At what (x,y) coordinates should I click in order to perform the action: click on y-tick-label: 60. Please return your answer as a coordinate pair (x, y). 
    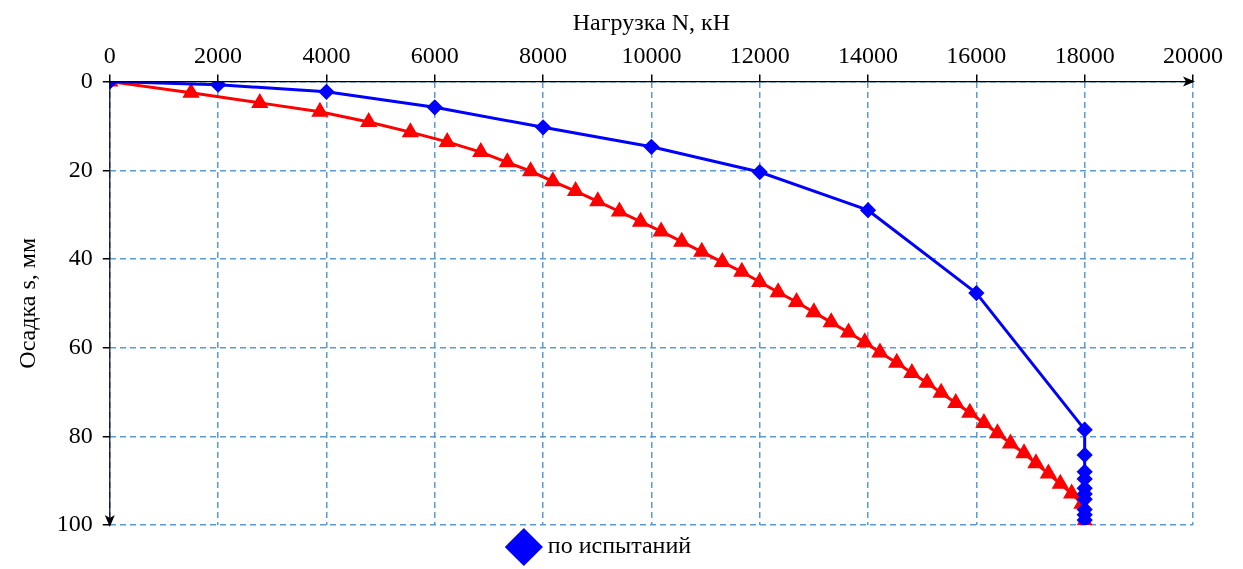
    Looking at the image, I should click on (80, 345).